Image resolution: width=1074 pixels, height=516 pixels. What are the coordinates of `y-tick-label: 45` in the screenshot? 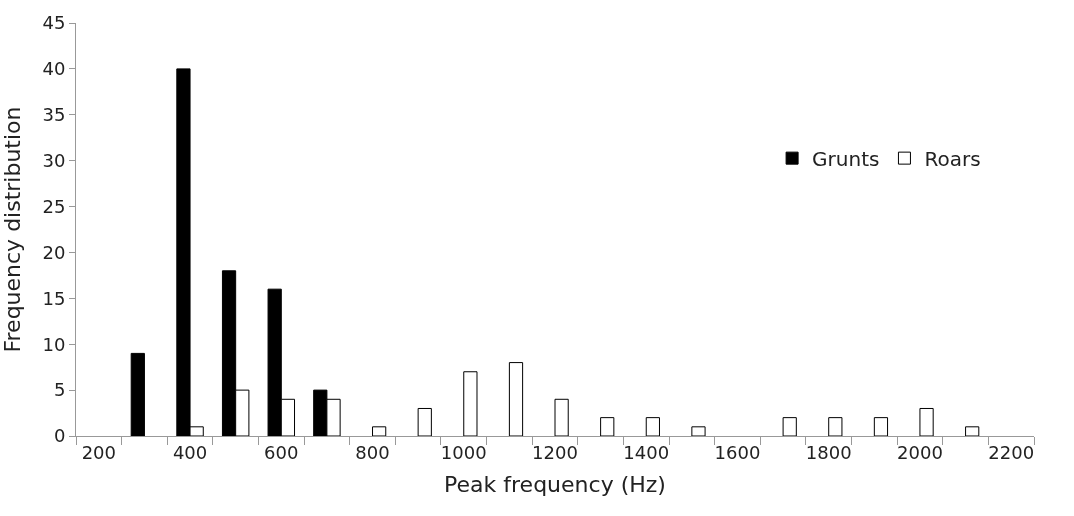 It's located at (54, 23).